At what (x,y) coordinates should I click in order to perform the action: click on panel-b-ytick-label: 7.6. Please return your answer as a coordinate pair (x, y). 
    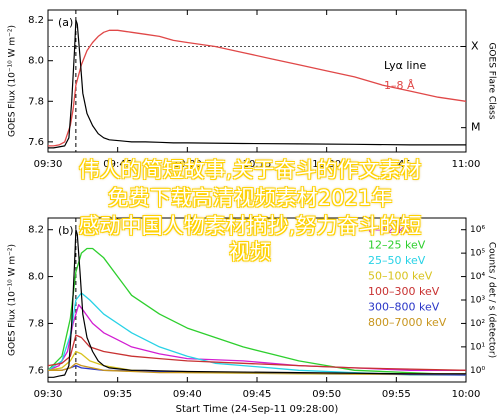
    Looking at the image, I should click on (36, 370).